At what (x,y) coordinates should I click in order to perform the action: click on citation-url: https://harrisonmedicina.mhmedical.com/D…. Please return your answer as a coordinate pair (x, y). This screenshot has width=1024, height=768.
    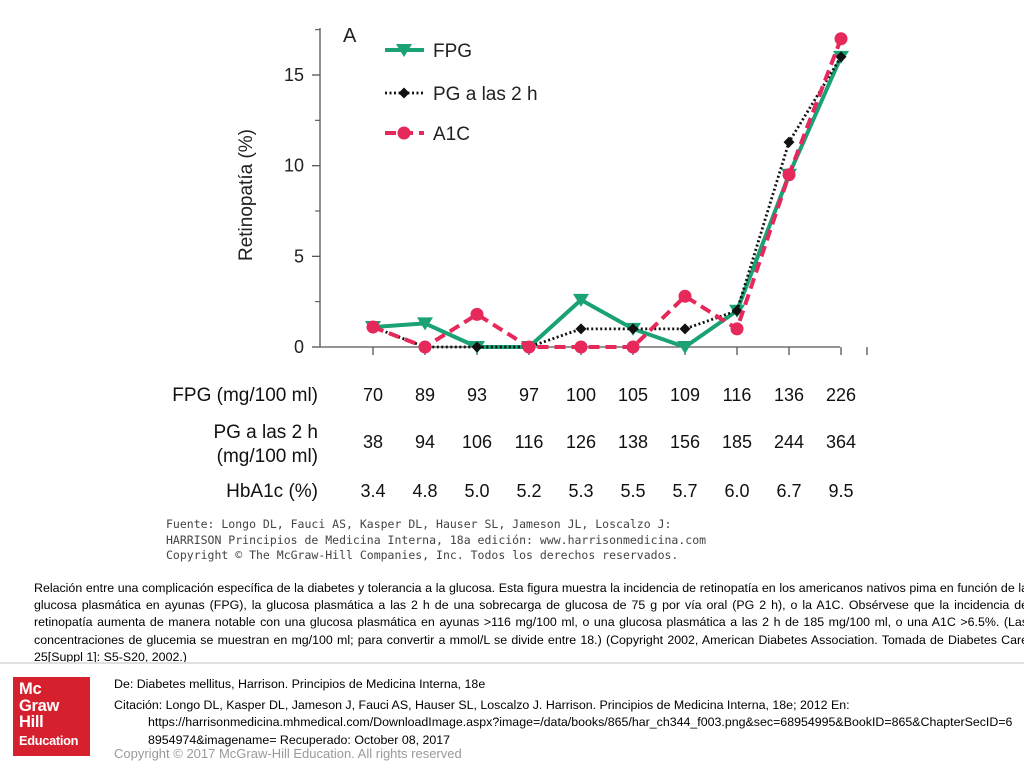
    Looking at the image, I should click on (580, 731).